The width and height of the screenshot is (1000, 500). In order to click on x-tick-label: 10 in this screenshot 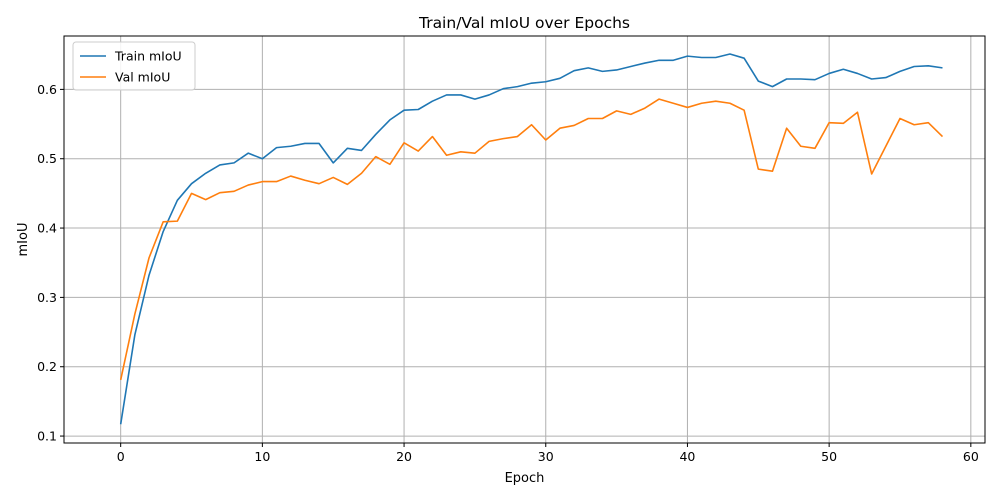, I will do `click(262, 456)`.